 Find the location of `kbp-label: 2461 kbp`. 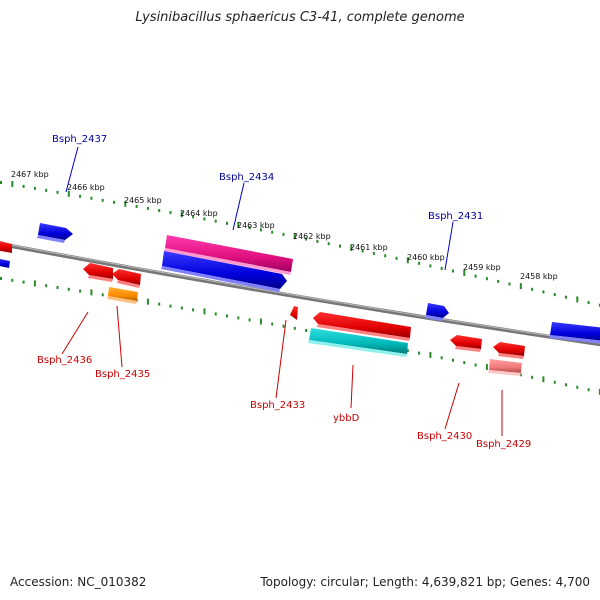

kbp-label: 2461 kbp is located at coordinates (369, 247).